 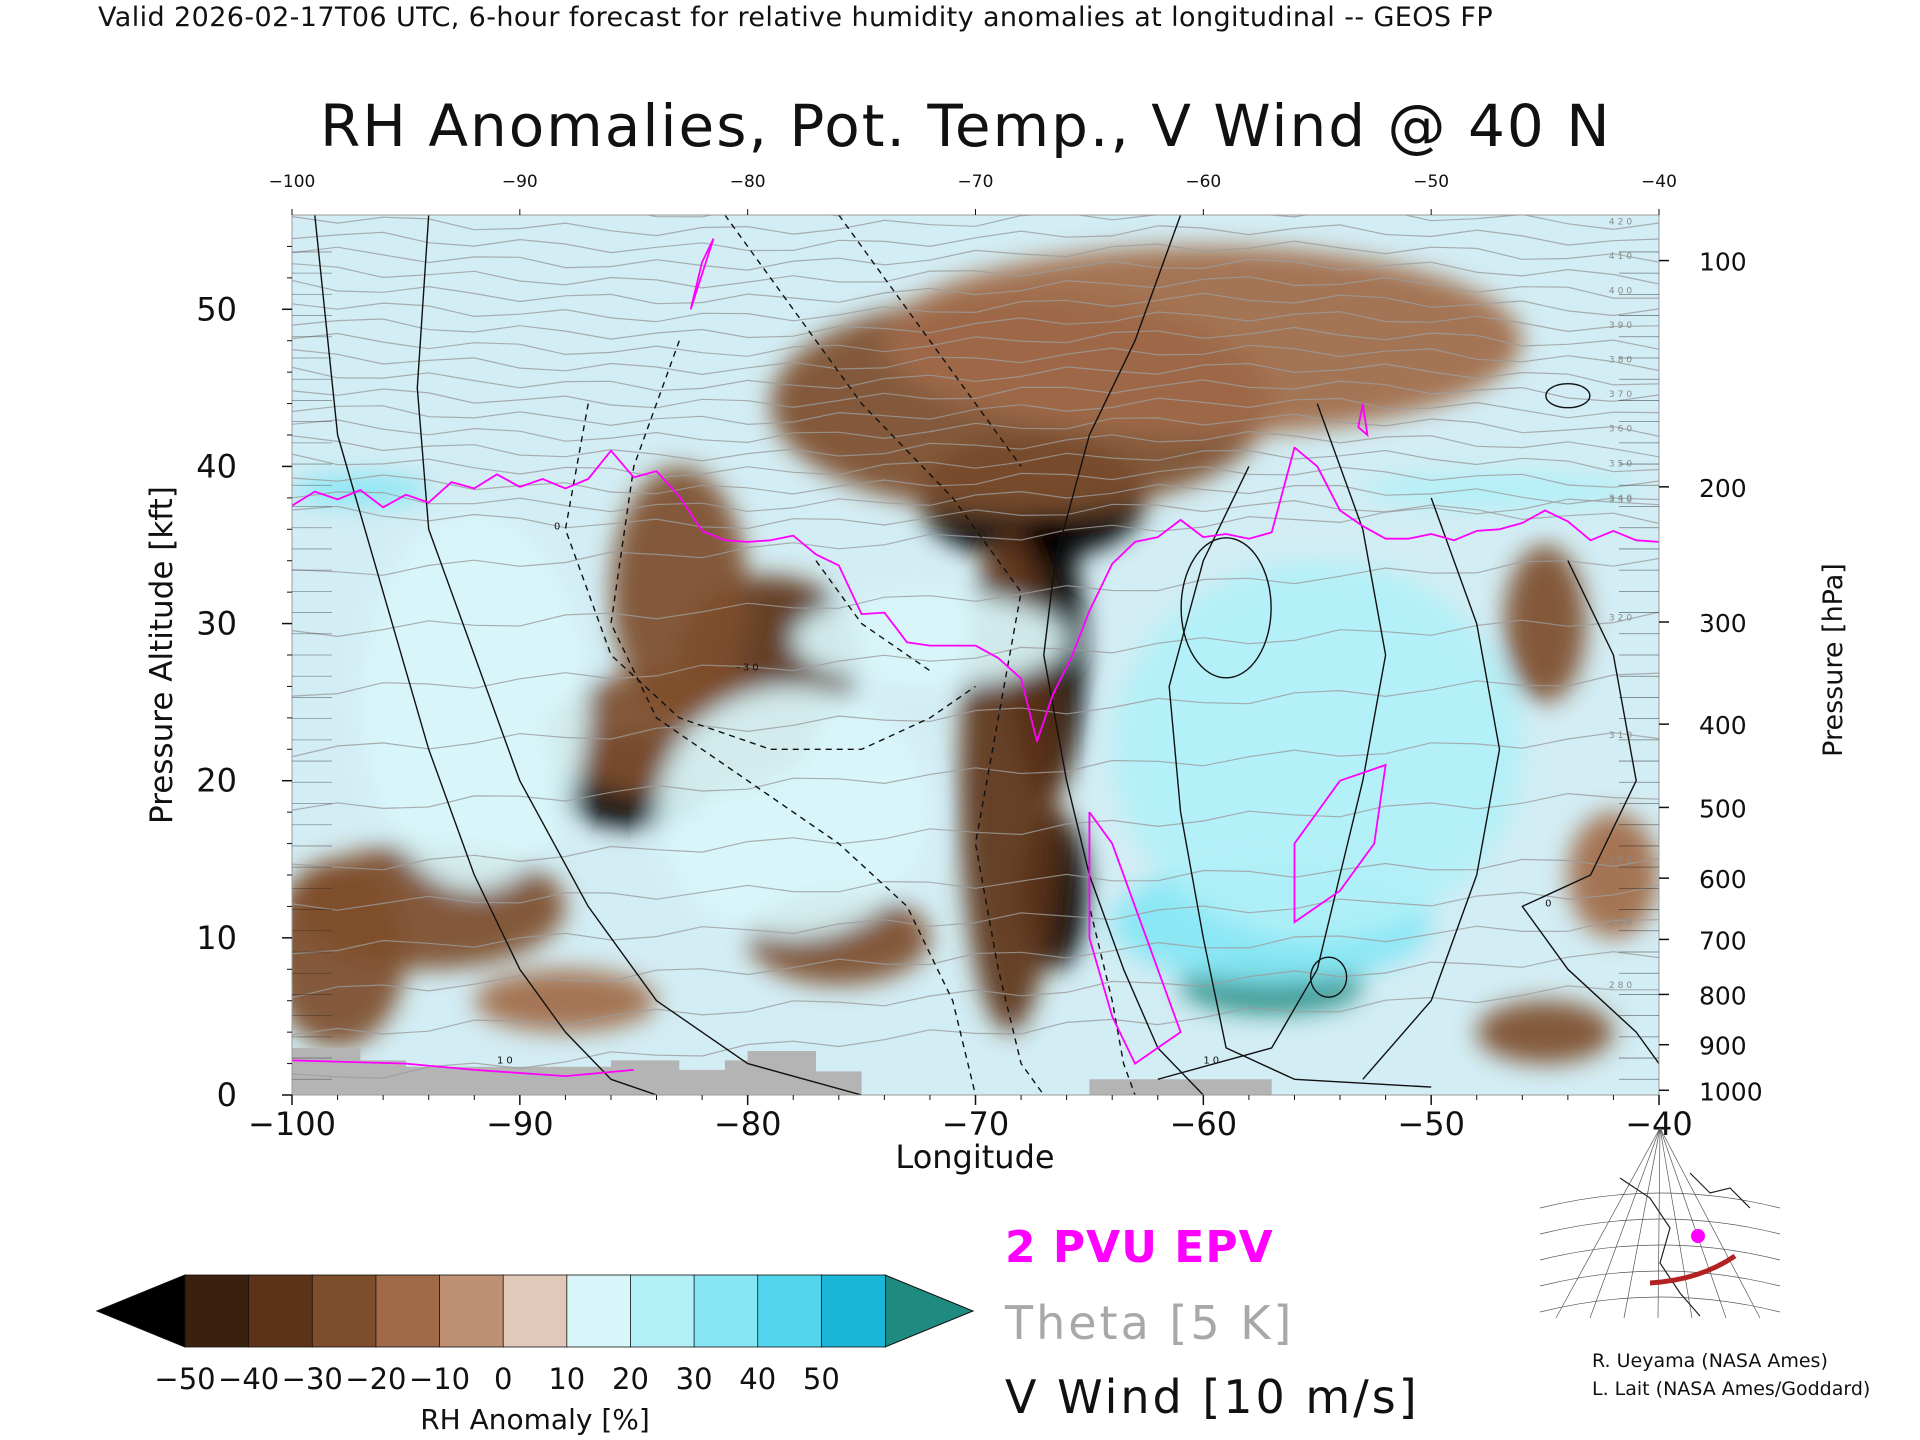 What do you see at coordinates (140, 1311) in the screenshot?
I see `colorbar-under-arrow` at bounding box center [140, 1311].